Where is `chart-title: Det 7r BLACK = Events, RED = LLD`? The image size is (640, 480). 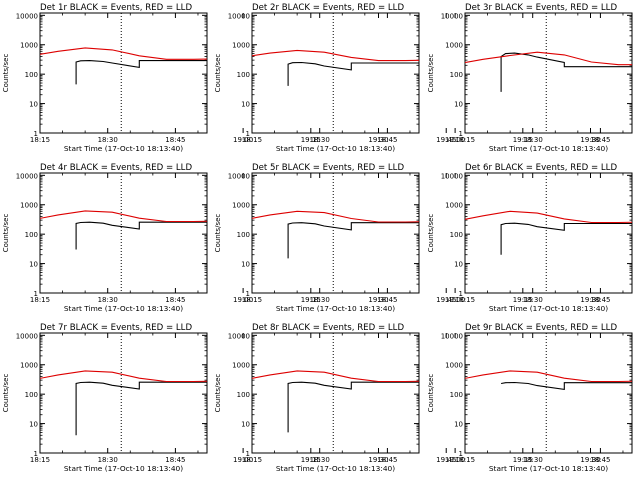 chart-title: Det 7r BLACK = Events, RED = LLD is located at coordinates (116, 328).